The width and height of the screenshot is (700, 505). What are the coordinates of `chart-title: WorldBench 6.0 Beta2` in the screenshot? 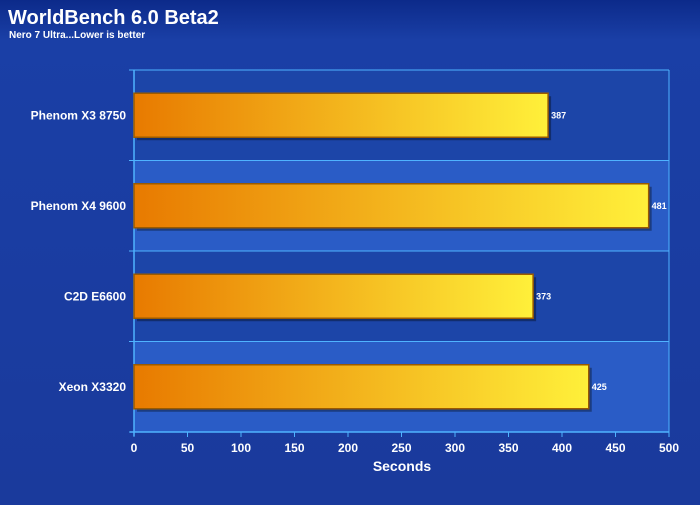 It's located at (113, 18).